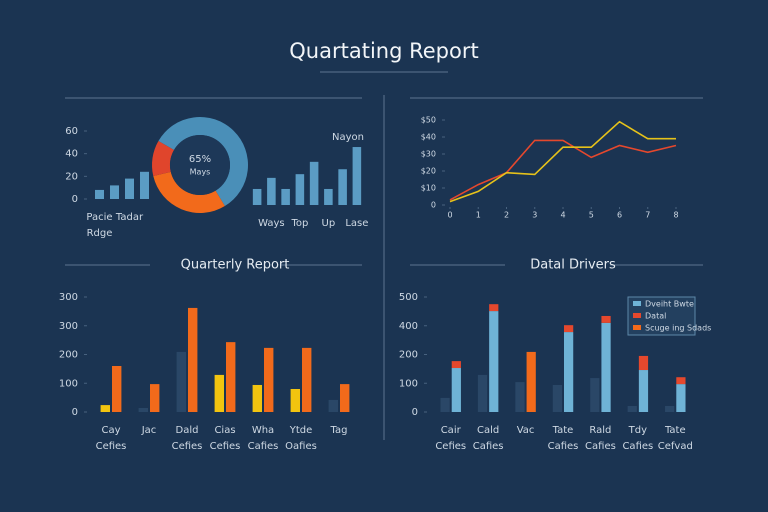  I want to click on y-tick-label: 200, so click(68, 355).